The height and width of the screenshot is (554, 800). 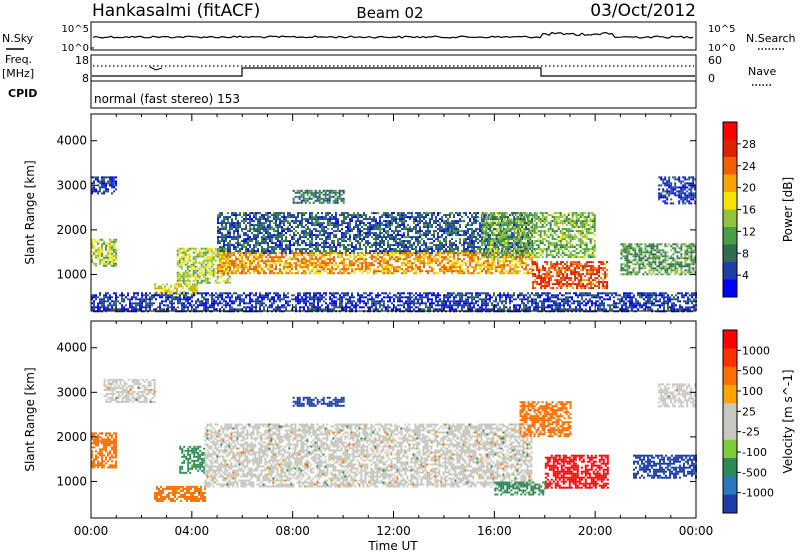 What do you see at coordinates (749, 411) in the screenshot?
I see `colorbar-tick-label: 25` at bounding box center [749, 411].